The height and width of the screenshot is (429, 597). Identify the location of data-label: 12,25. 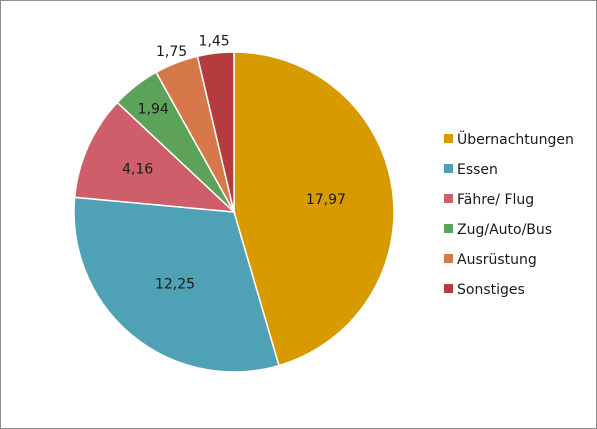
(175, 285).